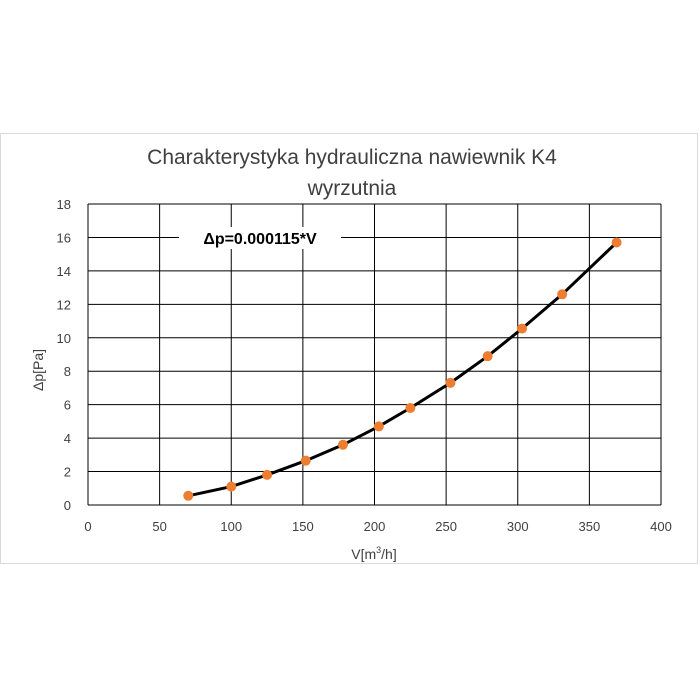 This screenshot has width=700, height=700. I want to click on y-tick-label: 16, so click(64, 237).